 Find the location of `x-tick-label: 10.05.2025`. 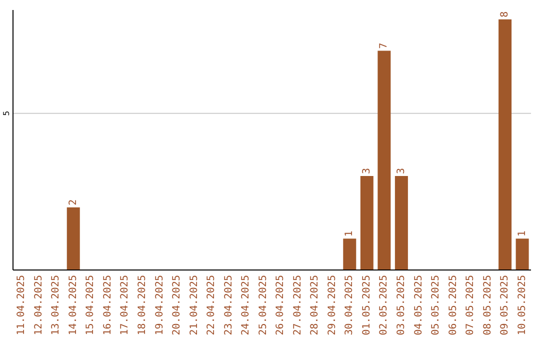

x-tick-label: 10.05.2025 is located at coordinates (522, 305).